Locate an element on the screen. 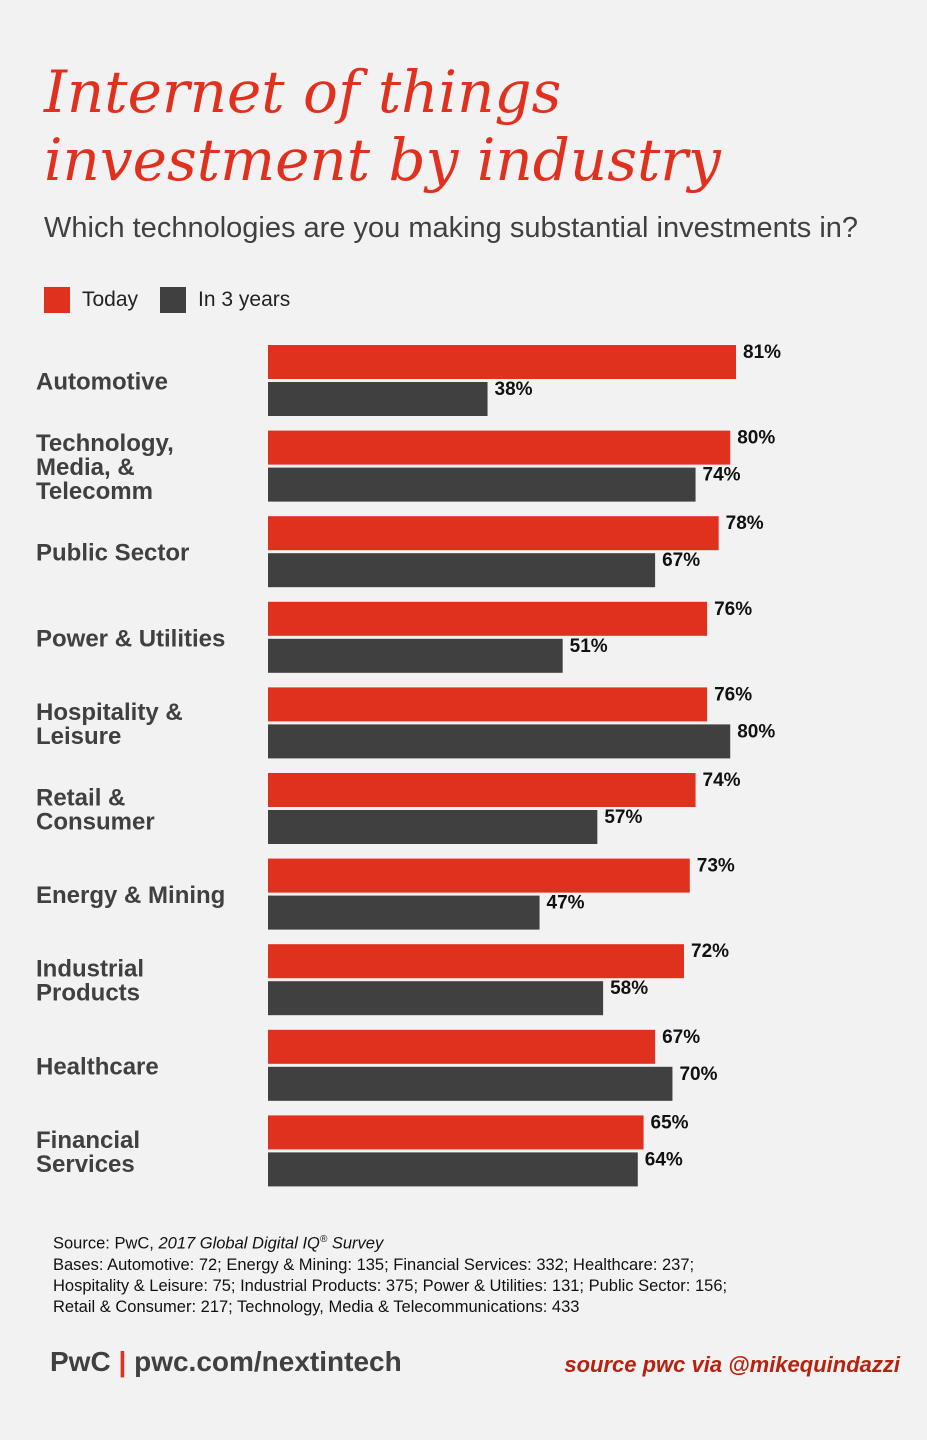 Image resolution: width=927 pixels, height=1440 pixels. category-label: Healthcare is located at coordinates (97, 1066).